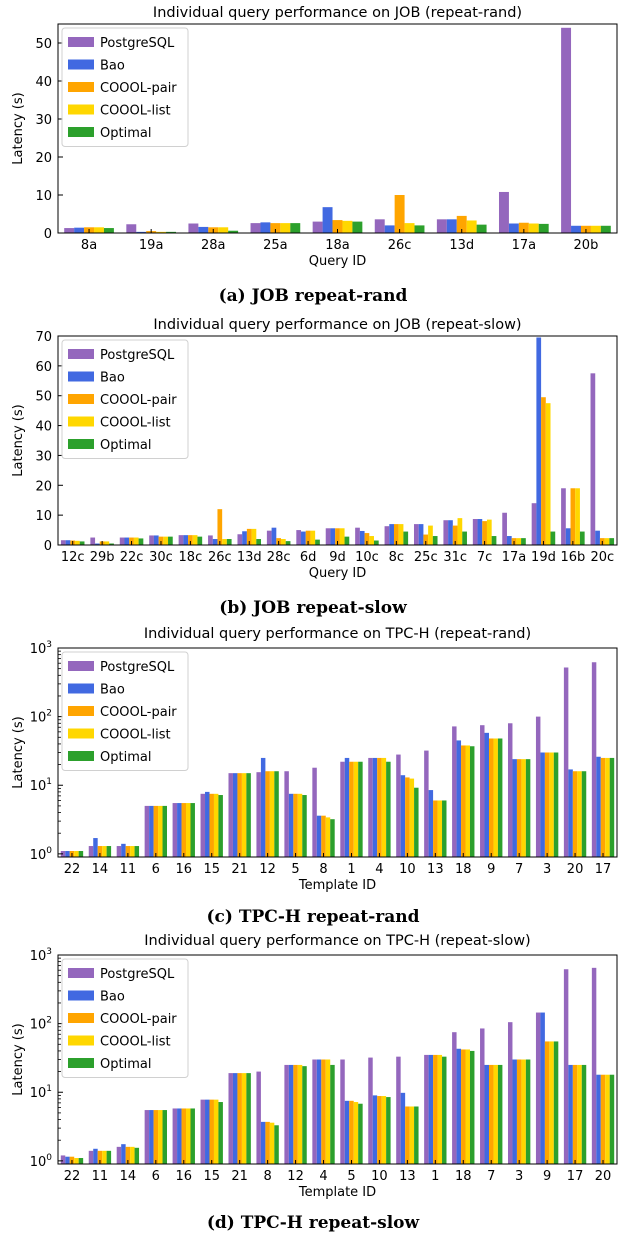 The height and width of the screenshot is (1241, 626). What do you see at coordinates (337, 557) in the screenshot?
I see `x-tick-label: 9d` at bounding box center [337, 557].